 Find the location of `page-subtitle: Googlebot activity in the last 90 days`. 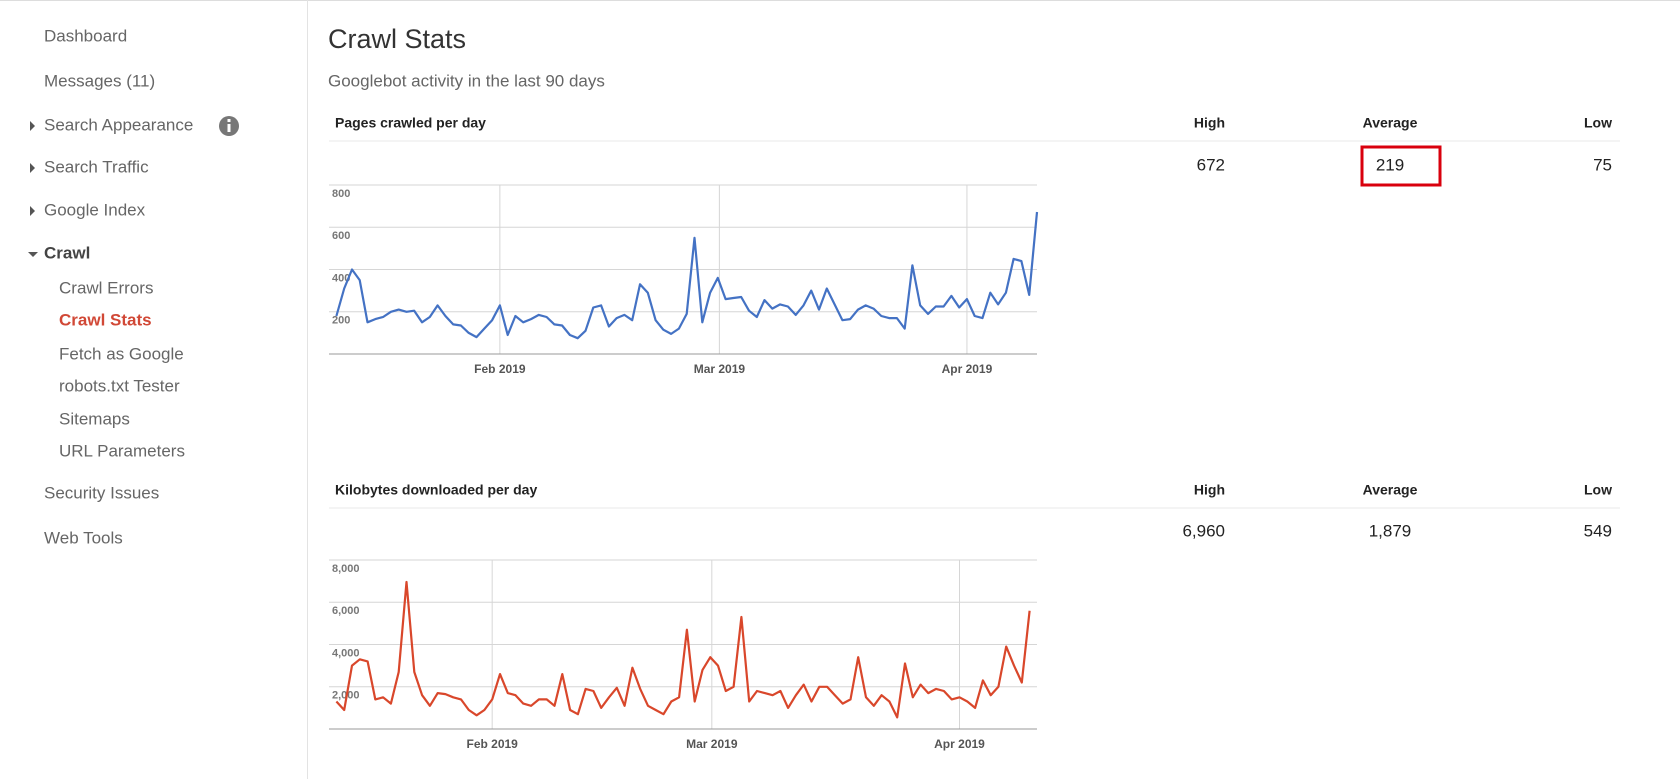

page-subtitle: Googlebot activity in the last 90 days is located at coordinates (466, 80).